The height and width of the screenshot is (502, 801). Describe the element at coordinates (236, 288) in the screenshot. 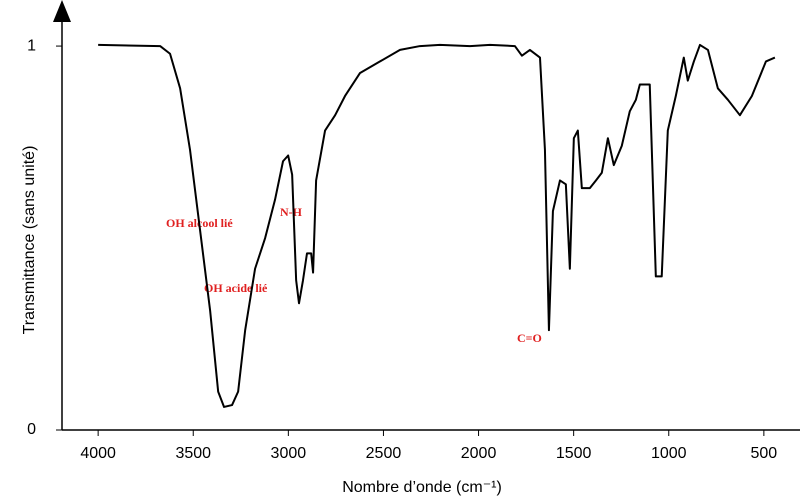

I see `annotation: OH acide lié` at that location.